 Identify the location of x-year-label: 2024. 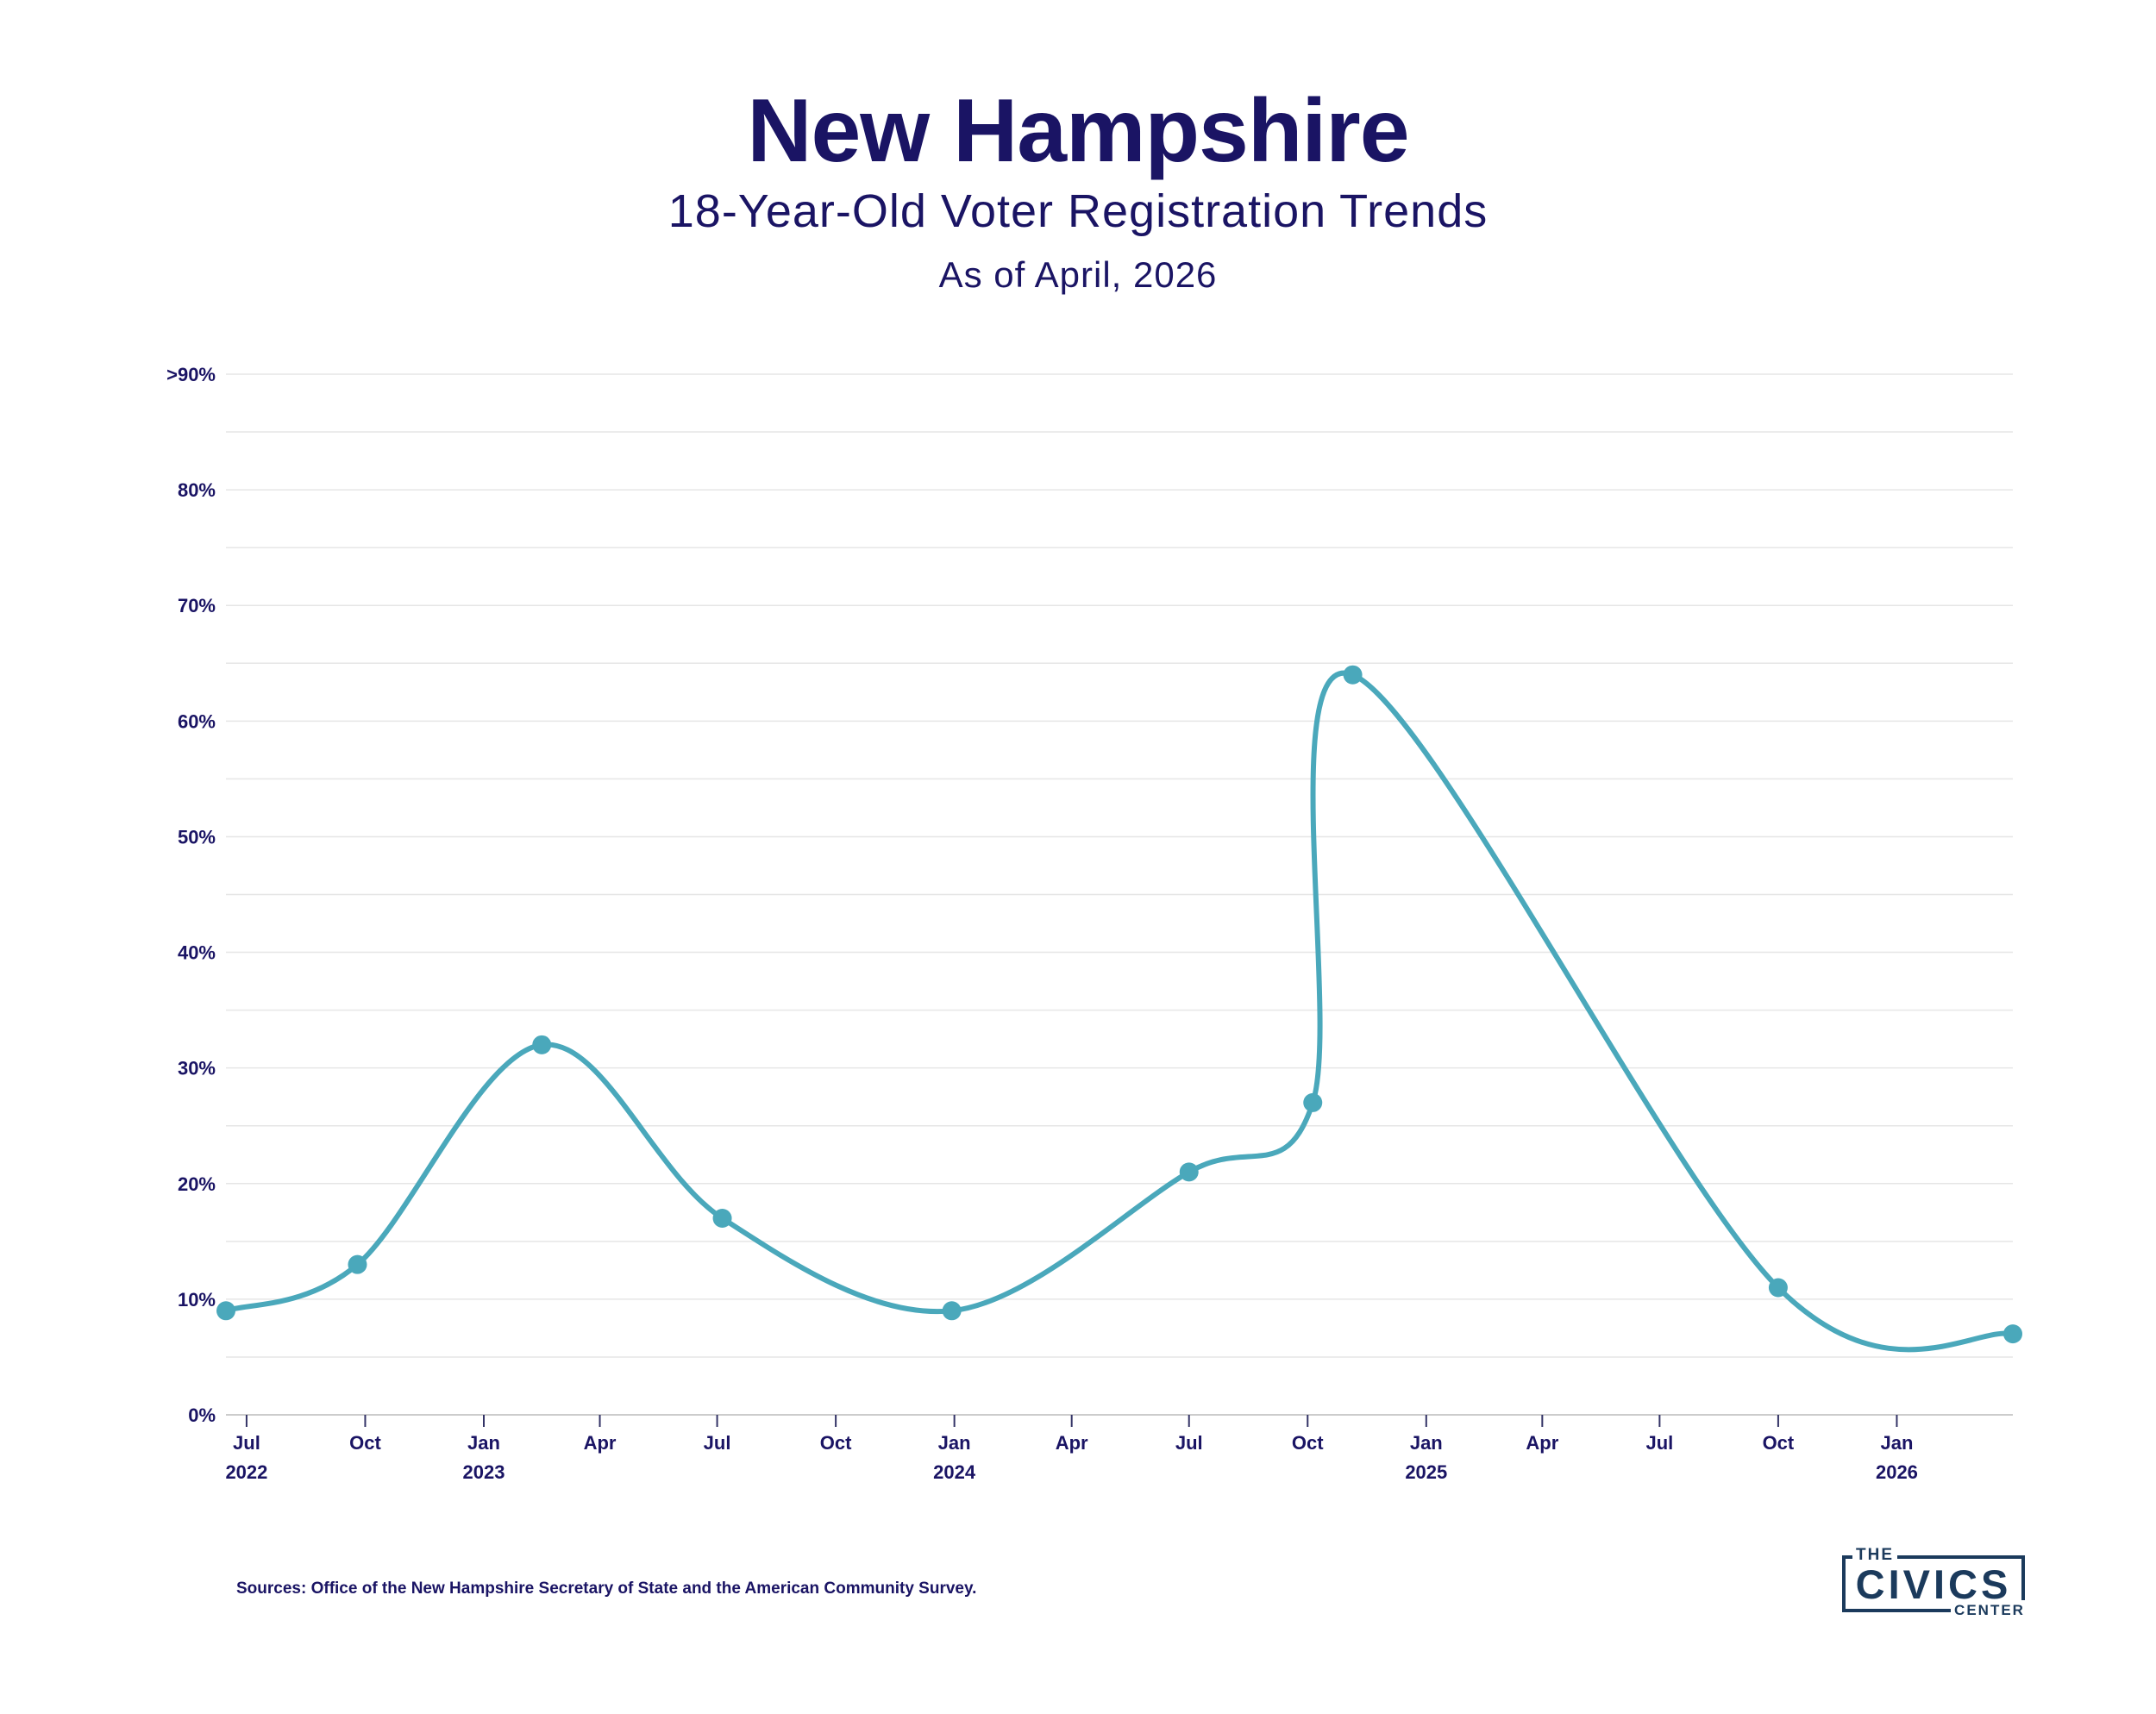
(954, 1472).